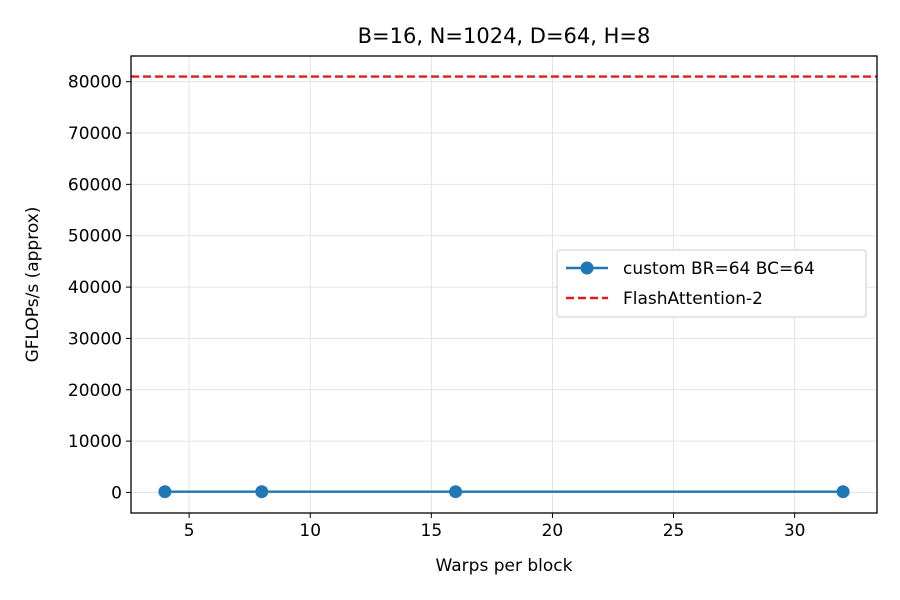 The height and width of the screenshot is (600, 900). I want to click on x-axis-label: Warps per block, so click(504, 566).